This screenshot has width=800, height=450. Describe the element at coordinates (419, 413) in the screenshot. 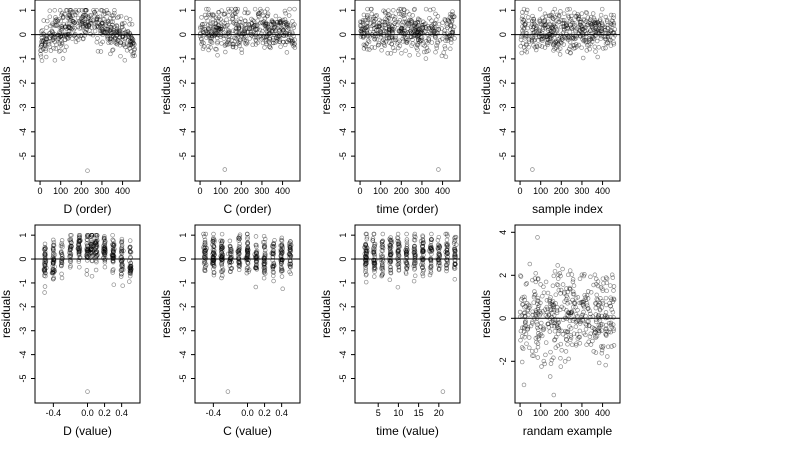

I see `x-tick-label: 15` at that location.